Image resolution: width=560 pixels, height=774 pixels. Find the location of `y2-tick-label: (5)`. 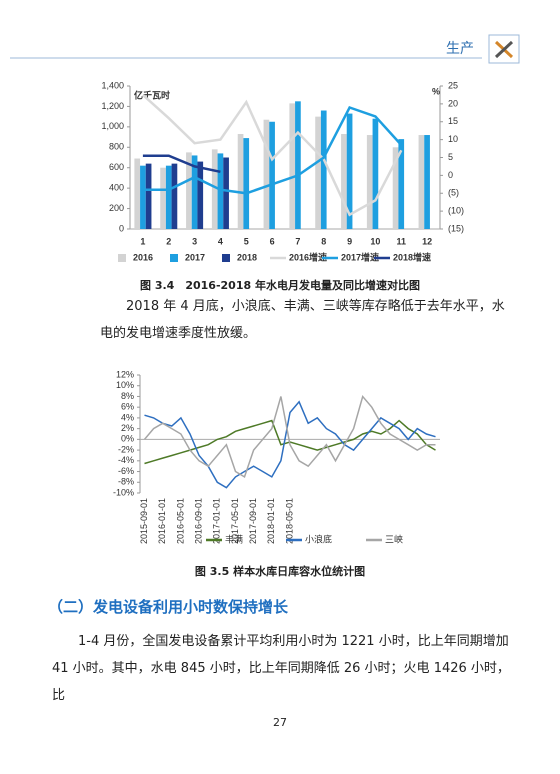

y2-tick-label: (5) is located at coordinates (453, 193).